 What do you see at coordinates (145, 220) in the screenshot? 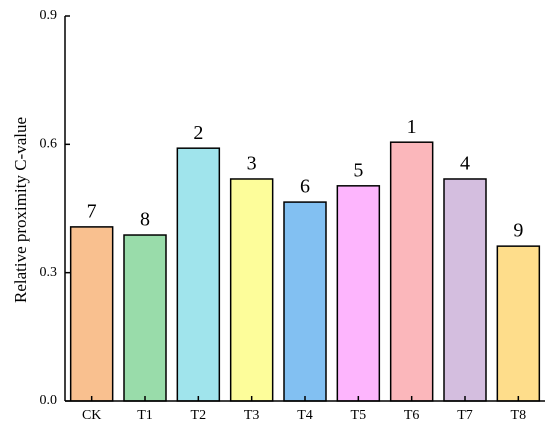
I see `rank-label: 8` at bounding box center [145, 220].